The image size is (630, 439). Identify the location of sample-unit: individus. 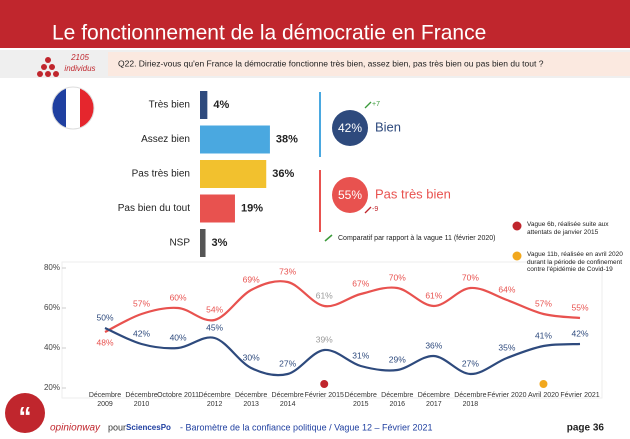
(79, 68).